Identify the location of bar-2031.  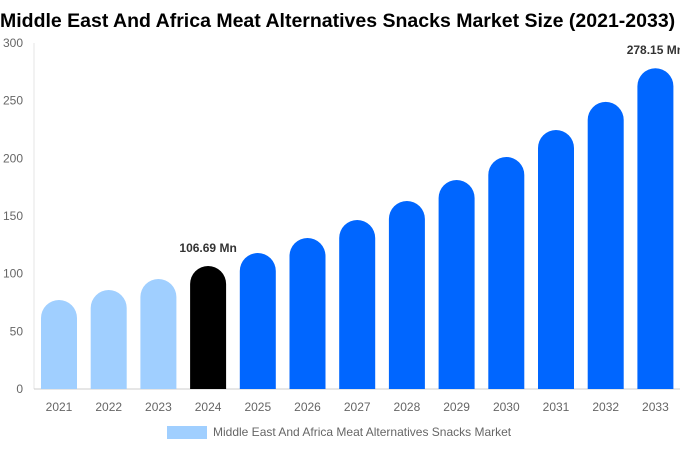
(556, 259).